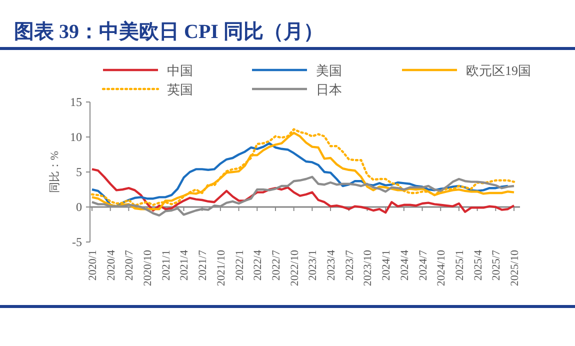  Describe the element at coordinates (221, 268) in the screenshot. I see `x-tick-label: 2021/10` at that location.